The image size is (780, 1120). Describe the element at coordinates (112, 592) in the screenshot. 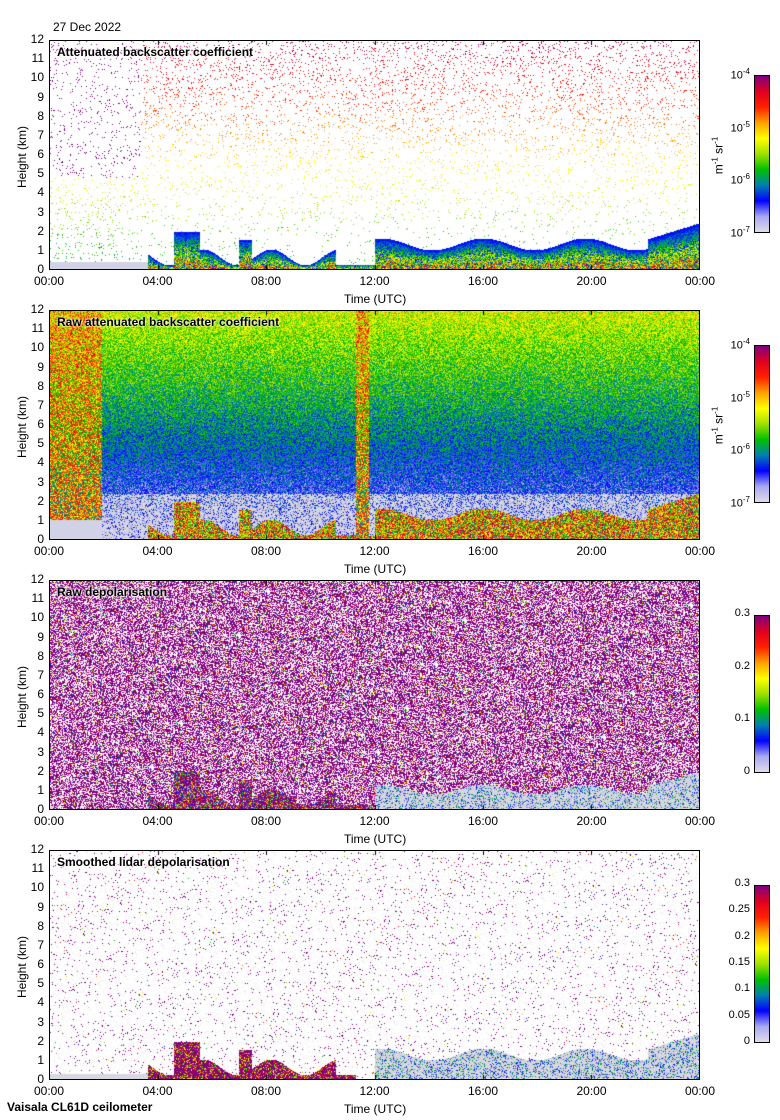

I see `panel-title: Raw depolarisation` at that location.